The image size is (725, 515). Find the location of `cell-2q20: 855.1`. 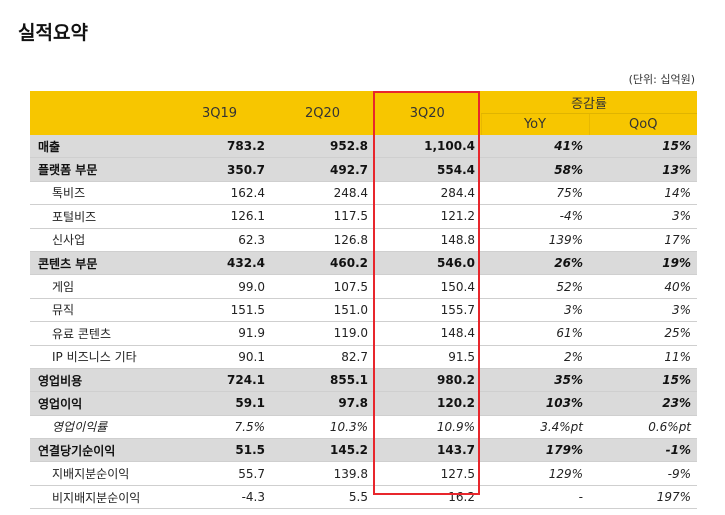

cell-2q20: 855.1 is located at coordinates (322, 380).